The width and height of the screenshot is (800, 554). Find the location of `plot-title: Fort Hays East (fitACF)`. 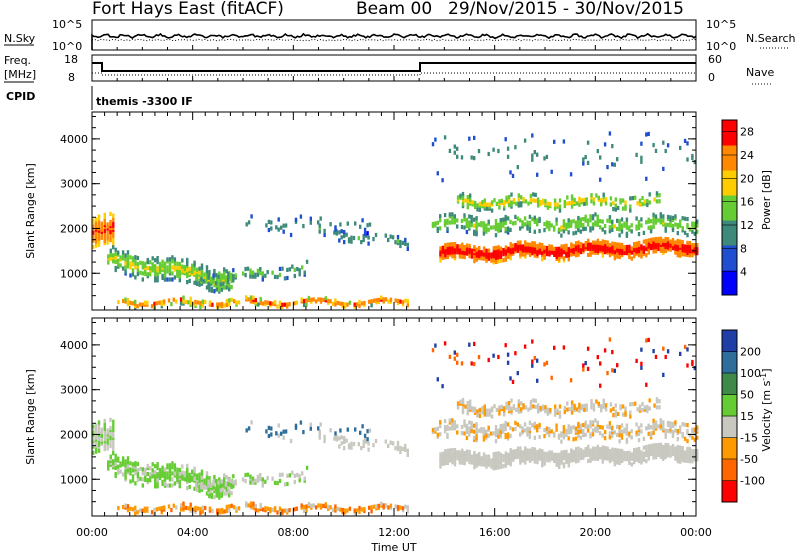

plot-title: Fort Hays East (fitACF) is located at coordinates (188, 9).